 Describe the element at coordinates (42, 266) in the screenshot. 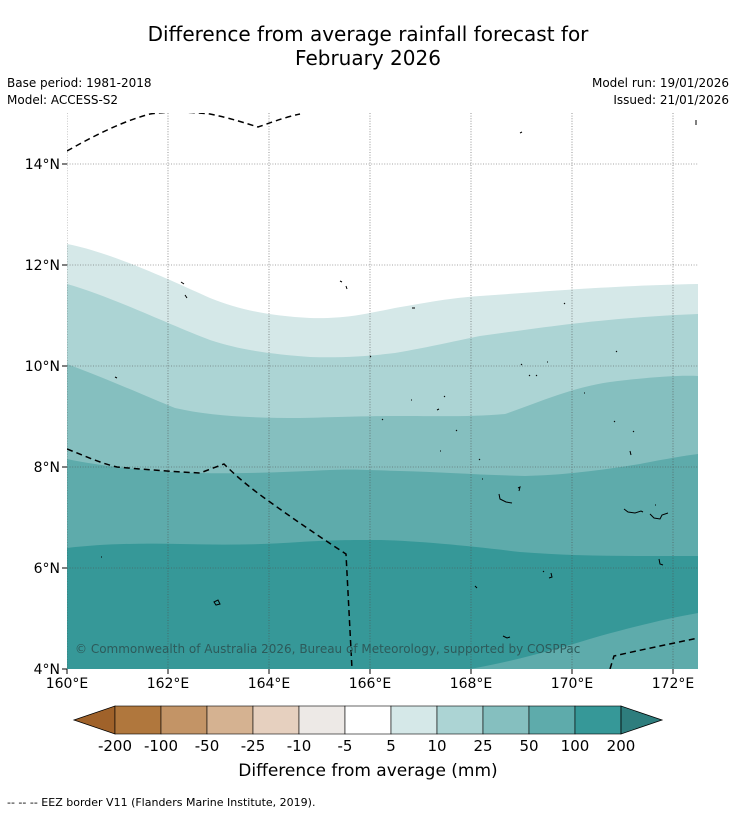

I see `lat-label: 12°N` at that location.